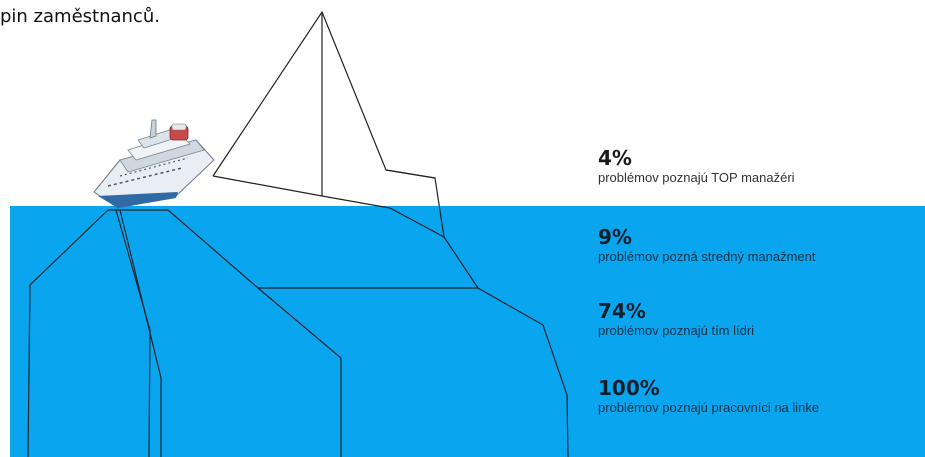 This screenshot has height=457, width=925. Describe the element at coordinates (154, 164) in the screenshot. I see `cruise-ship-icon` at that location.